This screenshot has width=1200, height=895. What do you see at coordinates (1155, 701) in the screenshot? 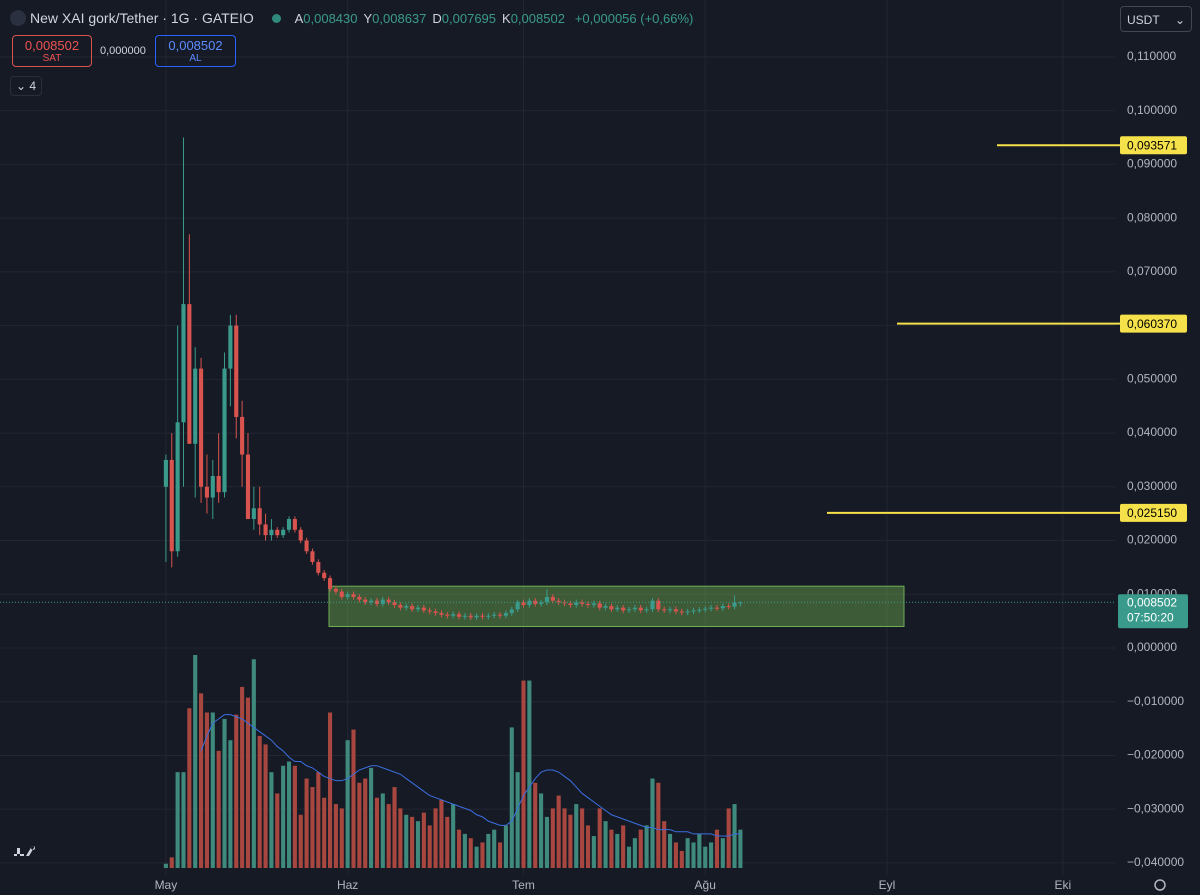
I see `y-tick-label: −0,010000` at bounding box center [1155, 701].